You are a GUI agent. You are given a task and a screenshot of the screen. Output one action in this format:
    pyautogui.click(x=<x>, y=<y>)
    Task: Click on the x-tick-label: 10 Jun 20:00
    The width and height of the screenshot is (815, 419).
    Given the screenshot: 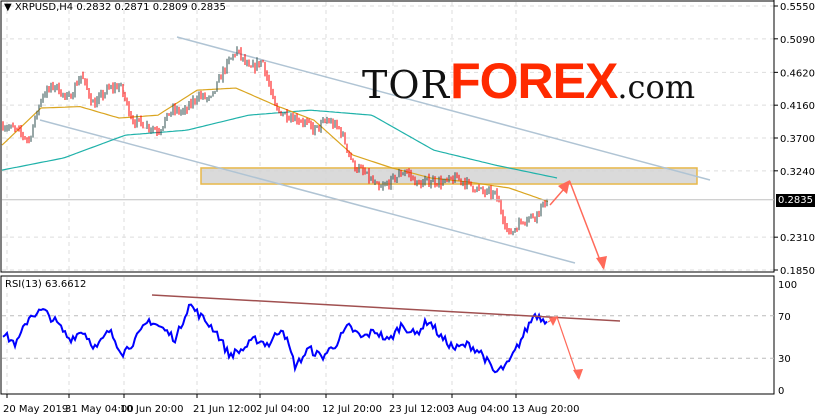 What is the action you would take?
    pyautogui.click(x=152, y=409)
    